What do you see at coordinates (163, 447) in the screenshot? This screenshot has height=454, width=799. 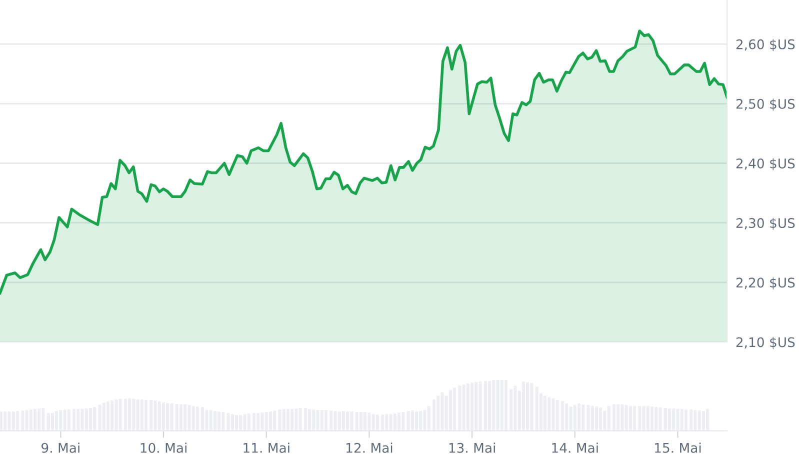 I see `x-tick-label: 10. Mai` at bounding box center [163, 447].